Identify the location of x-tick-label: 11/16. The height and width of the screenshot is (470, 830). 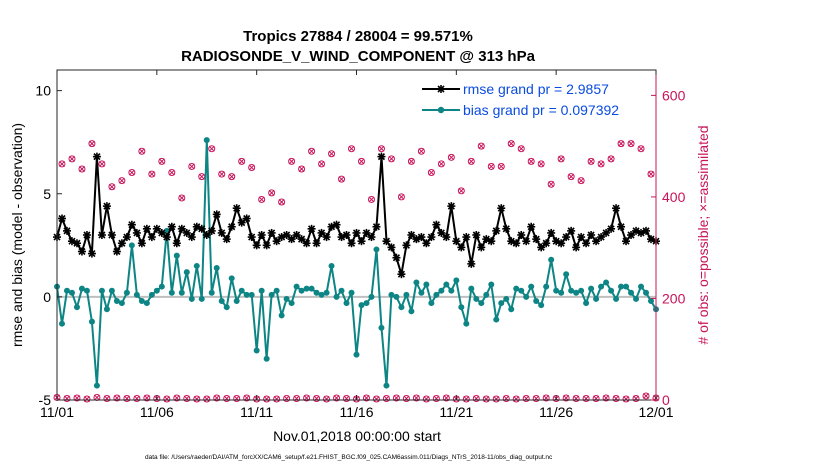
(357, 412).